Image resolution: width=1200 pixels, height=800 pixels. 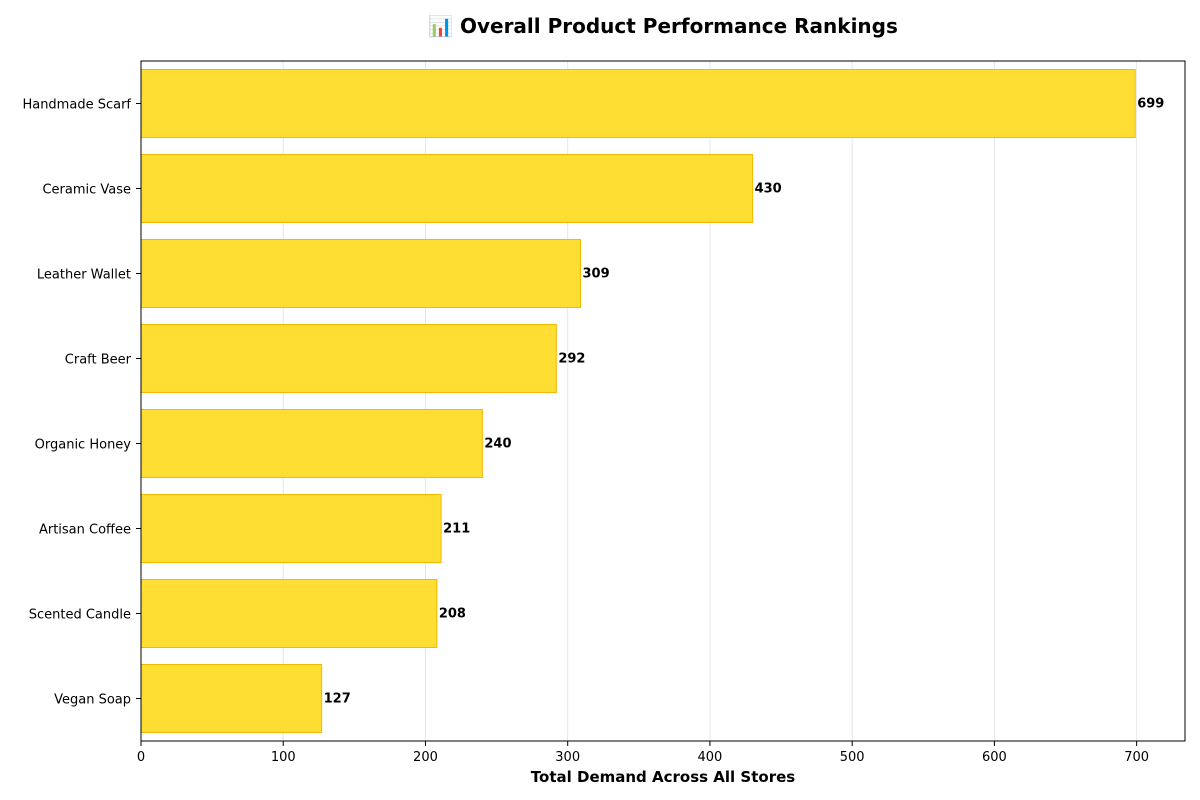 I want to click on chart-title: 📊 Overall Product Performance Rankings, so click(x=663, y=26).